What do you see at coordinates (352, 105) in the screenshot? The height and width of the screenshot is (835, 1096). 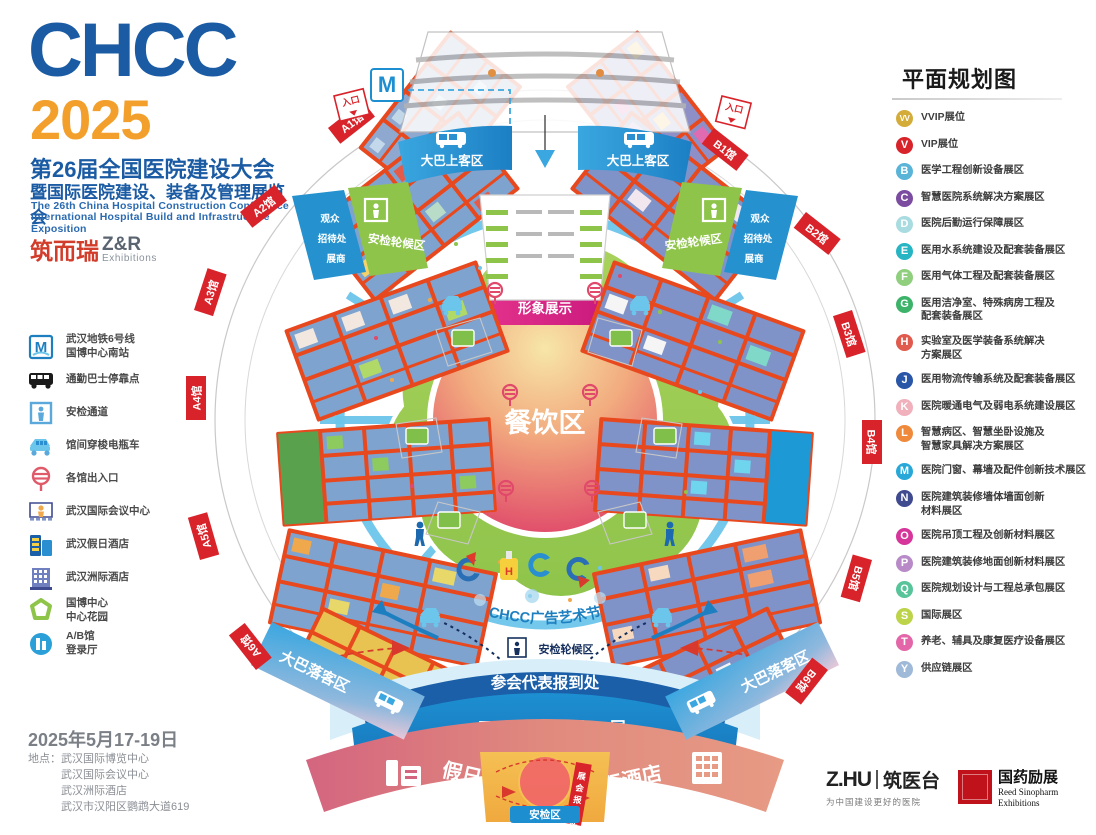 I see `entrance-tag-left: 入口` at bounding box center [352, 105].